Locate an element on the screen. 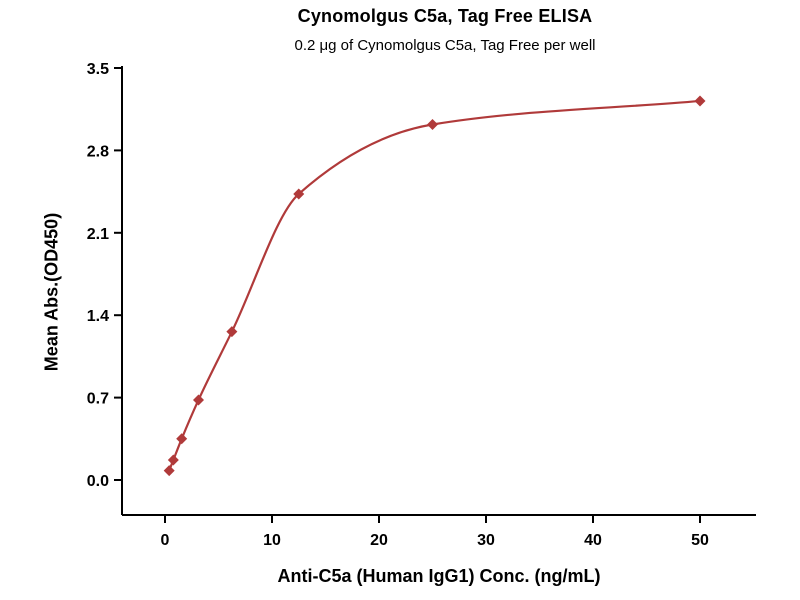 The height and width of the screenshot is (600, 800). x-tick-label: 30 is located at coordinates (486, 540).